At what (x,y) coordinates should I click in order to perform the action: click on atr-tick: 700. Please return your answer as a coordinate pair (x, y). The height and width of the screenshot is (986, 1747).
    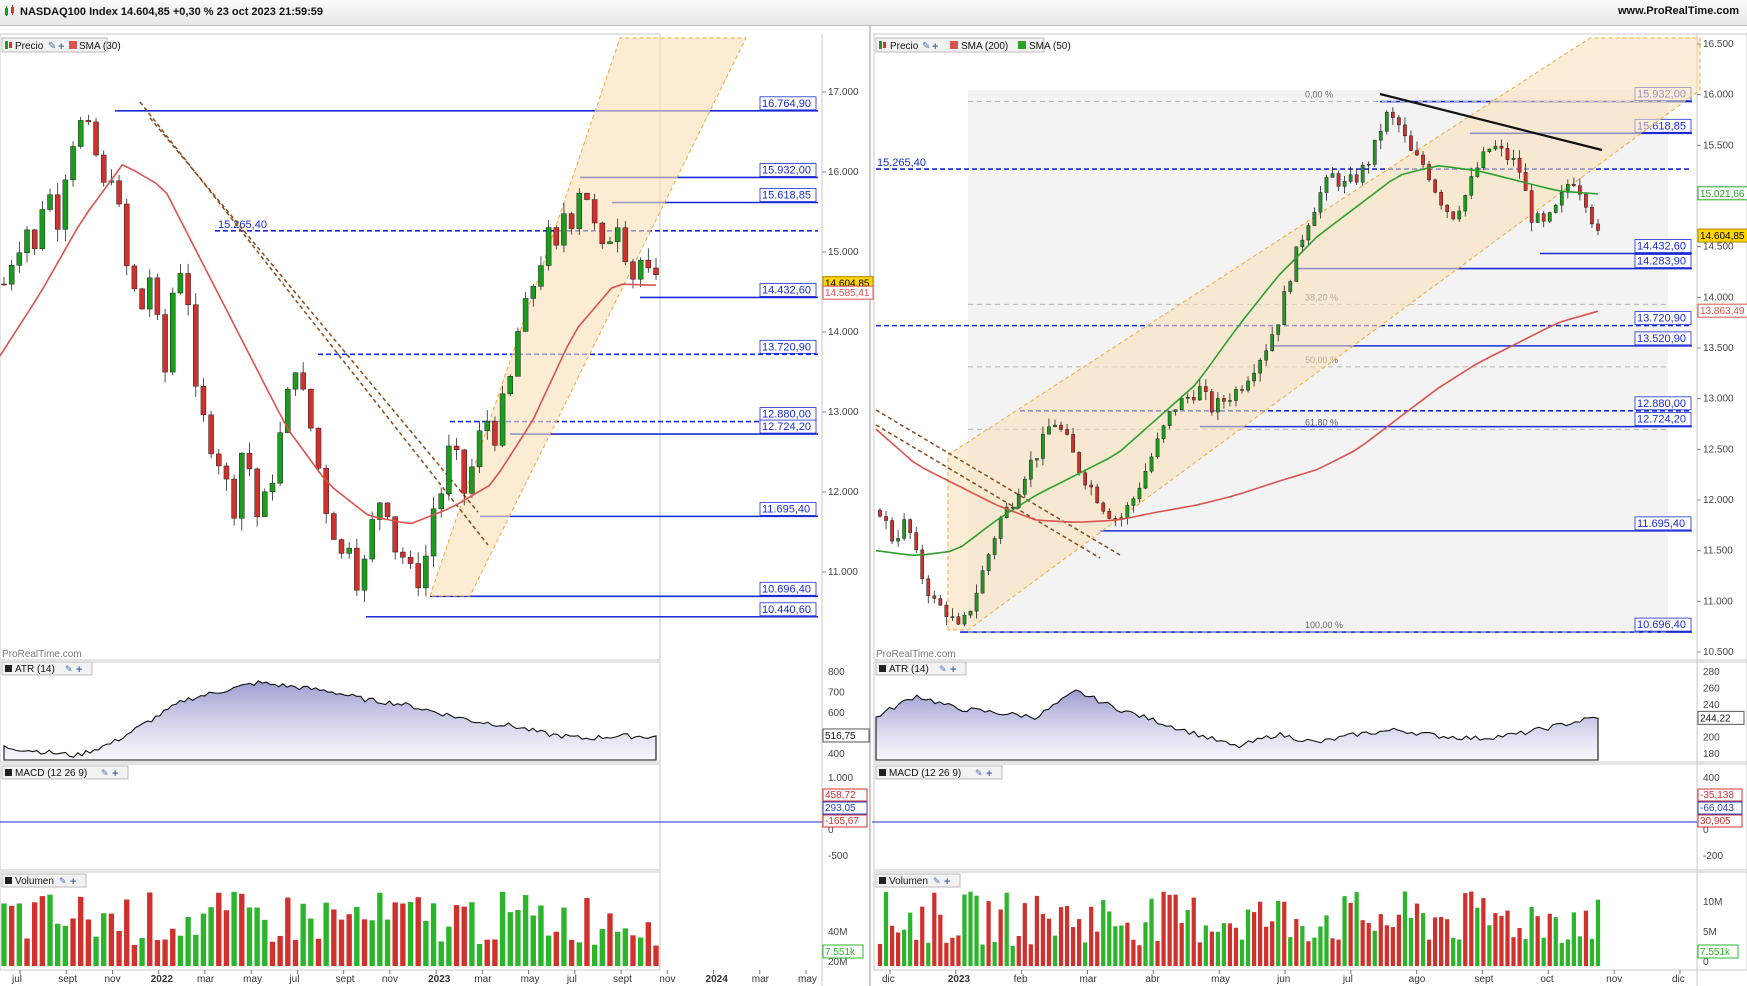
    Looking at the image, I should click on (836, 693).